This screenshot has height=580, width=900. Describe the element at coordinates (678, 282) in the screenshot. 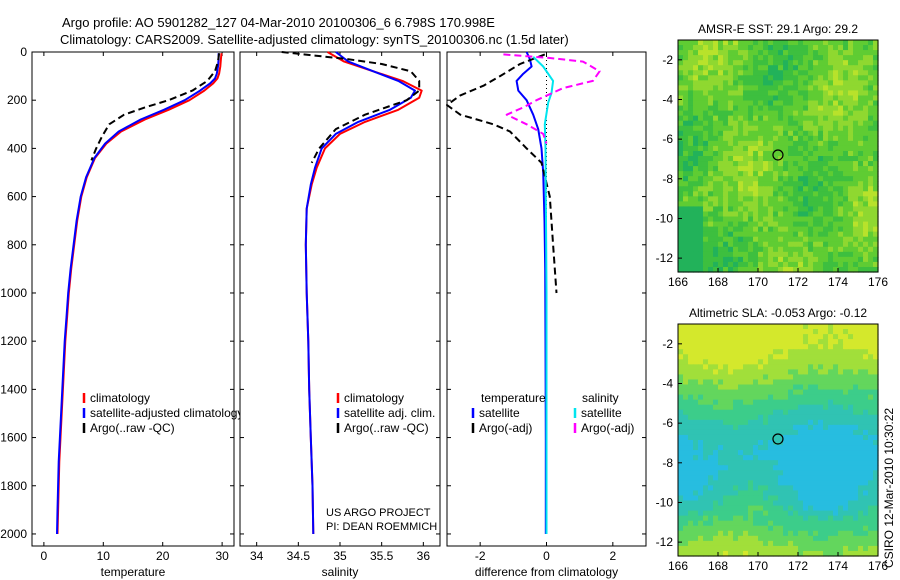

I see `map-xtick-label: 166` at that location.